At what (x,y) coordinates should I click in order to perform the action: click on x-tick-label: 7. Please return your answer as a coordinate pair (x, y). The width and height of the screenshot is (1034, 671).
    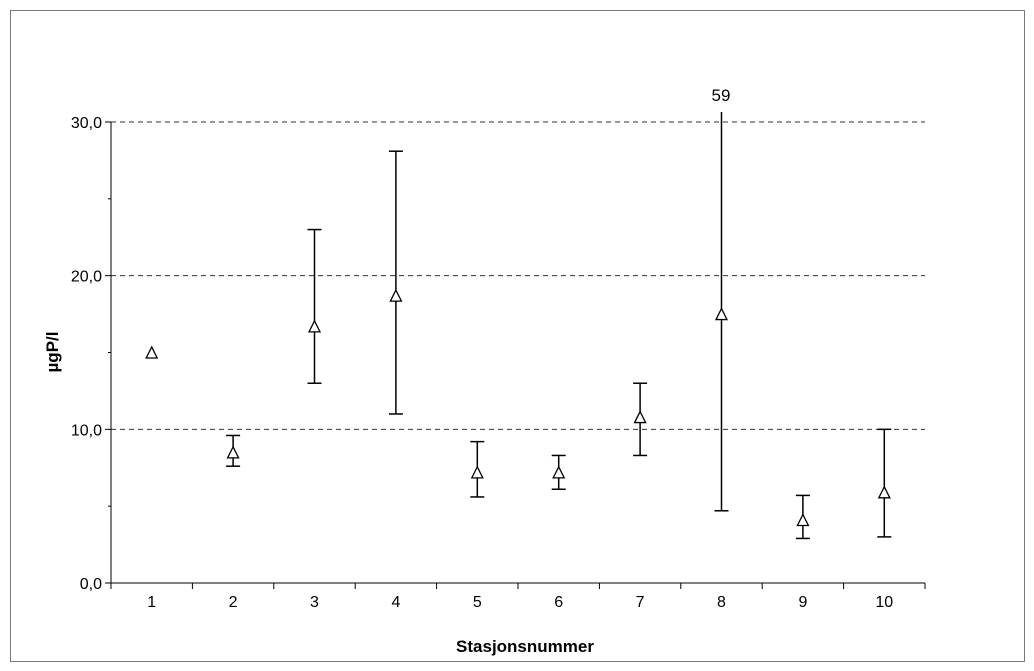
    Looking at the image, I should click on (640, 602).